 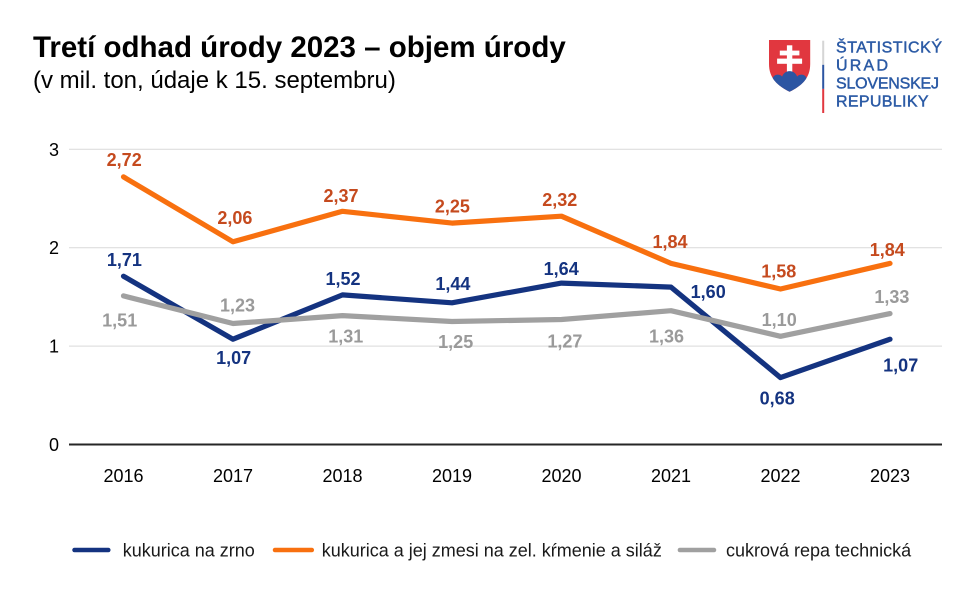 I want to click on svg-text: 0,68, so click(x=777, y=398).